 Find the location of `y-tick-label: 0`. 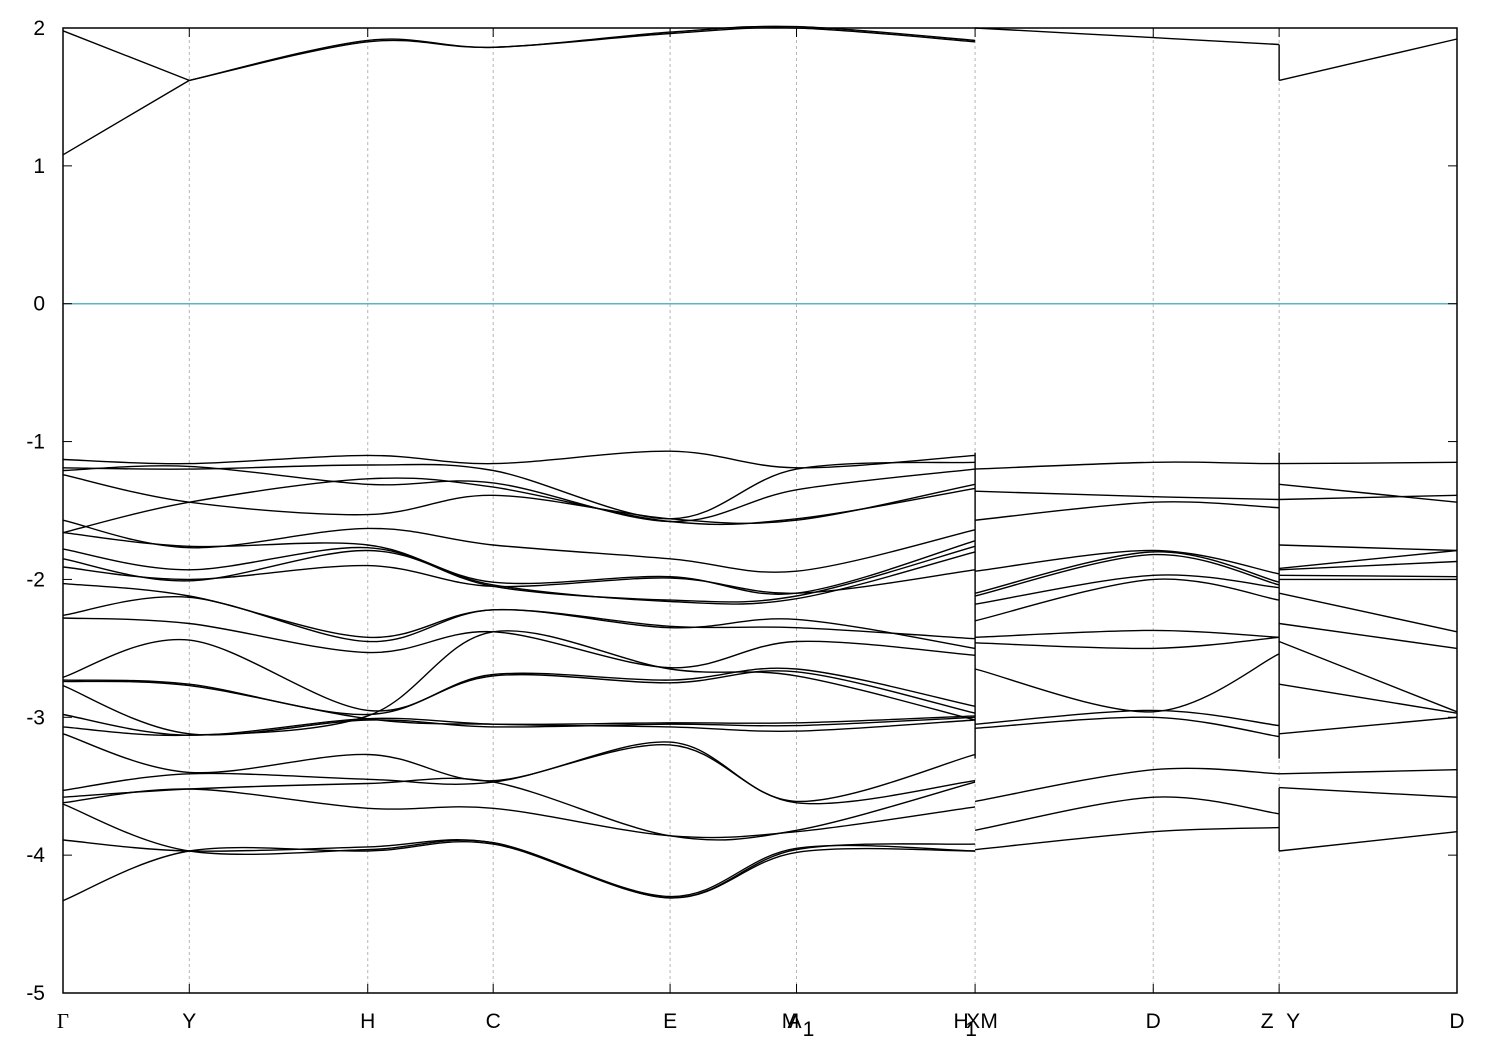

y-tick-label: 0 is located at coordinates (39, 304).